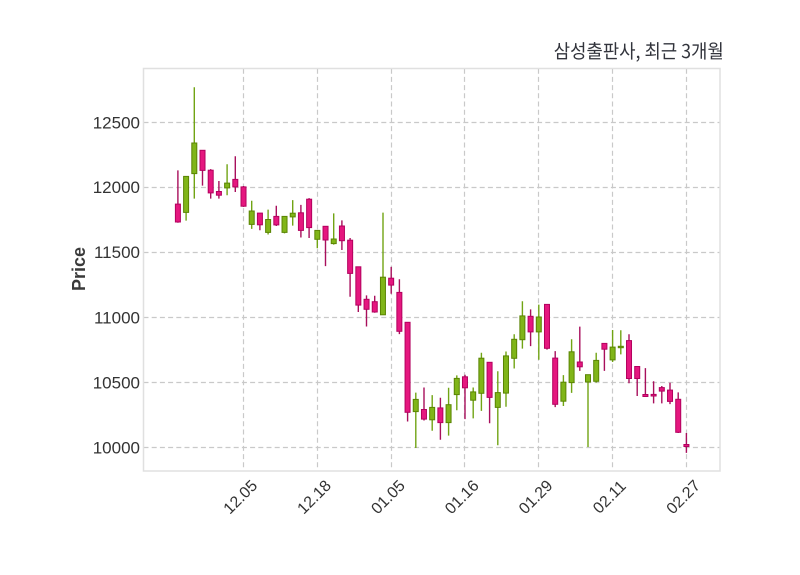 This screenshot has width=800, height=575. What do you see at coordinates (117, 317) in the screenshot?
I see `svg-text: 11000` at bounding box center [117, 317].